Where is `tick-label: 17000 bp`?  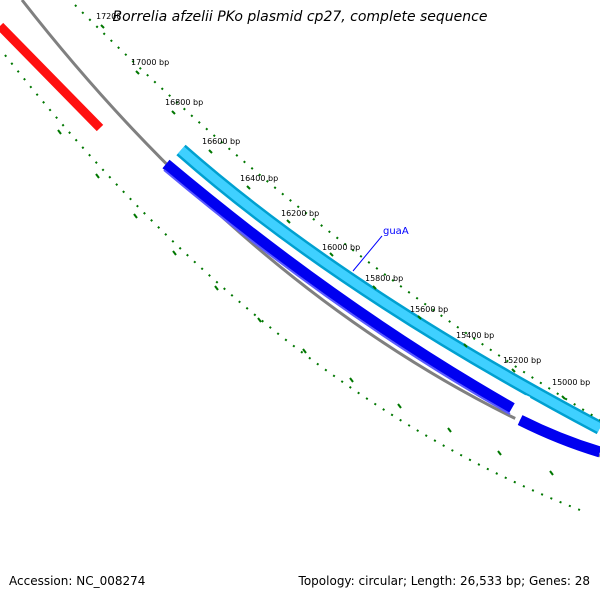
tick-label: 17000 bp is located at coordinates (150, 62).